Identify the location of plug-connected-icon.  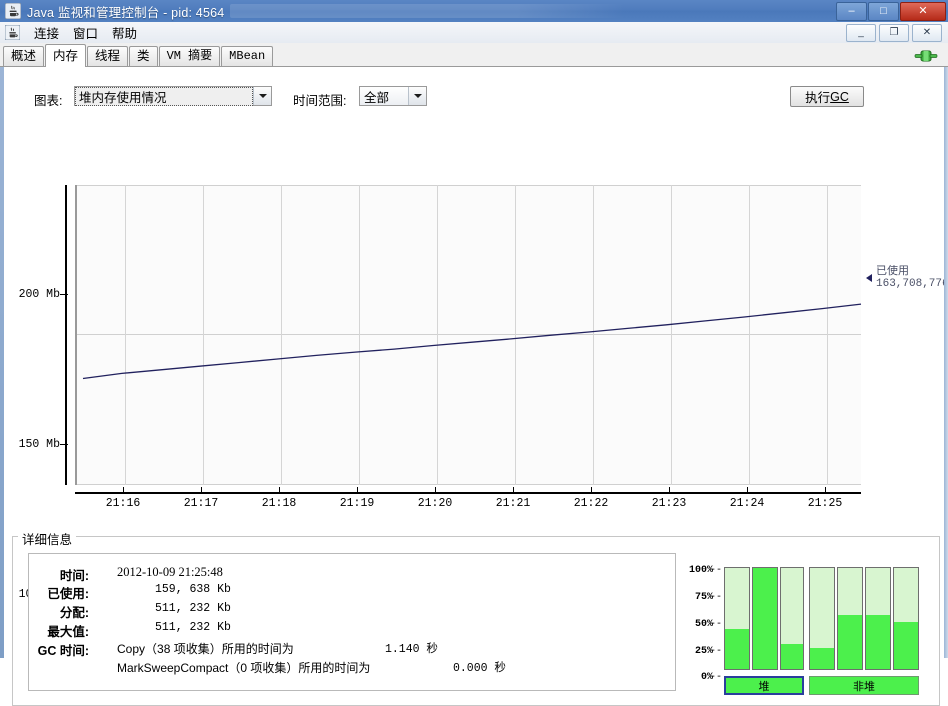
(926, 56).